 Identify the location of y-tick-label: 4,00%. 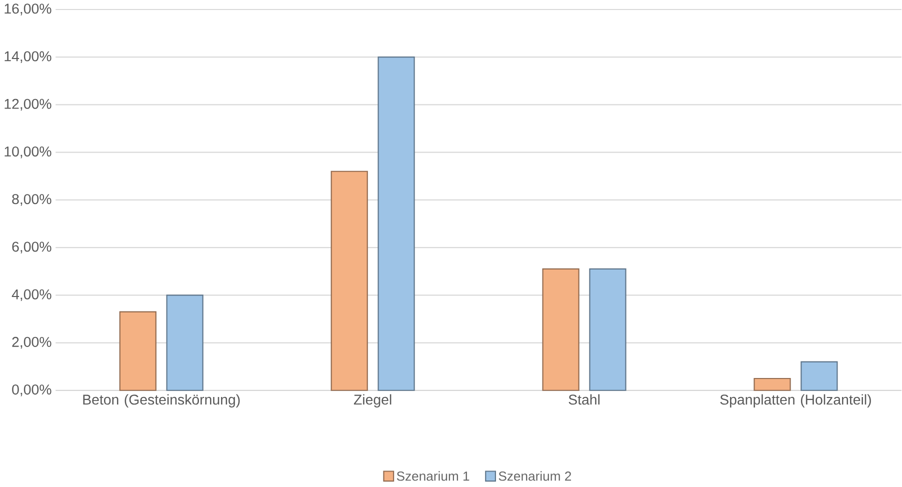
(32, 295).